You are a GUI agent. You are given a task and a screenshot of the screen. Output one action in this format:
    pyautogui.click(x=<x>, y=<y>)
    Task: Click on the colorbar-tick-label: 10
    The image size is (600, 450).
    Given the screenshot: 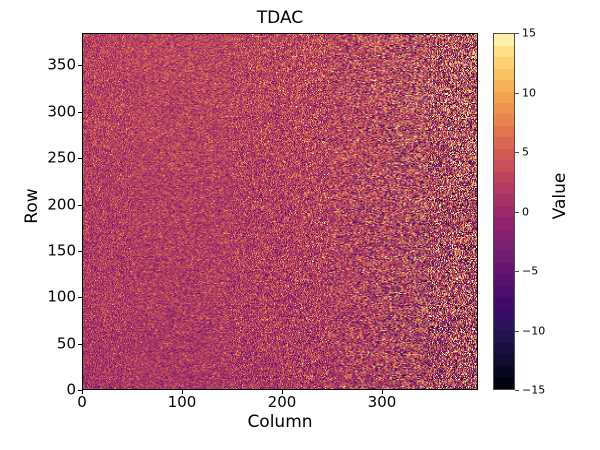 What is the action you would take?
    pyautogui.click(x=529, y=93)
    